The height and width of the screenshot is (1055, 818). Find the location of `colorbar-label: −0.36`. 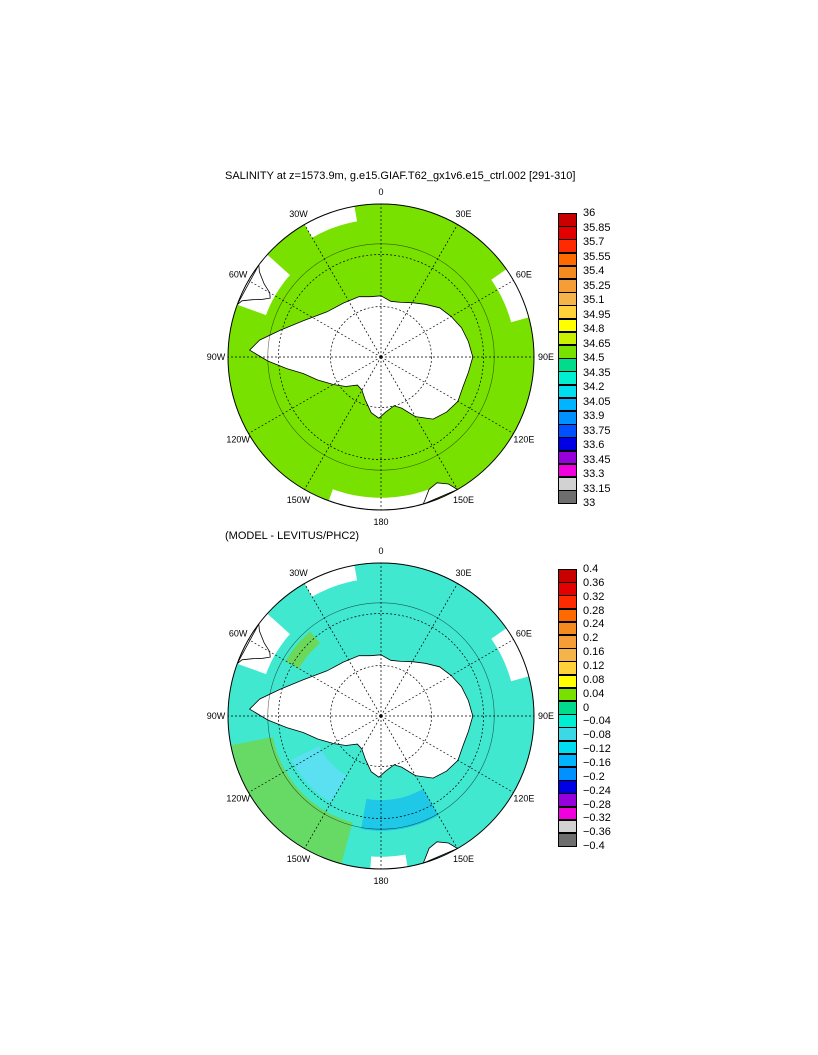

colorbar-label: −0.36 is located at coordinates (597, 832).